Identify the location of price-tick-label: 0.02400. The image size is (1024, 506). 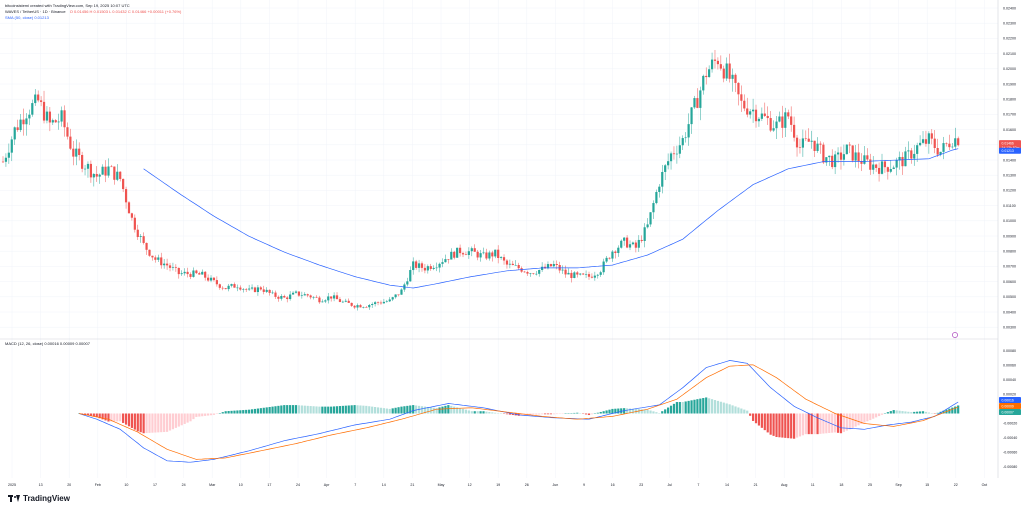
(1009, 8).